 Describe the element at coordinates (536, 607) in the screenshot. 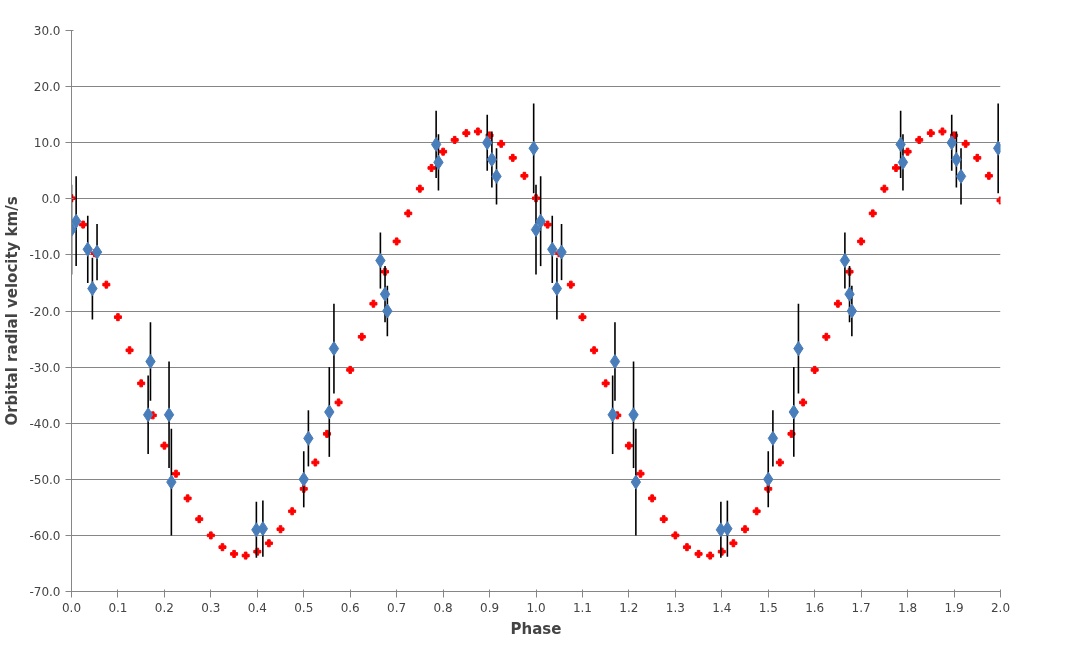

I see `x-tick-label: 1.0` at that location.